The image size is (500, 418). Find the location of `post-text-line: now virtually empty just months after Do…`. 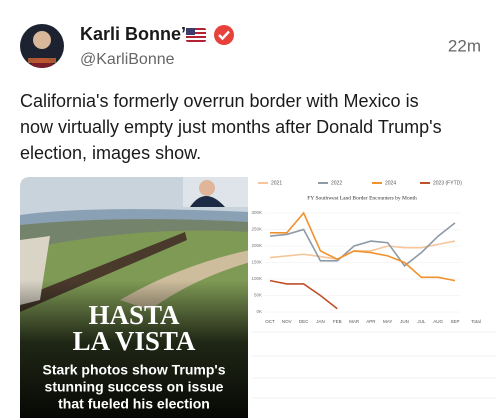

post-text-line: now virtually empty just months after Do… is located at coordinates (231, 127).